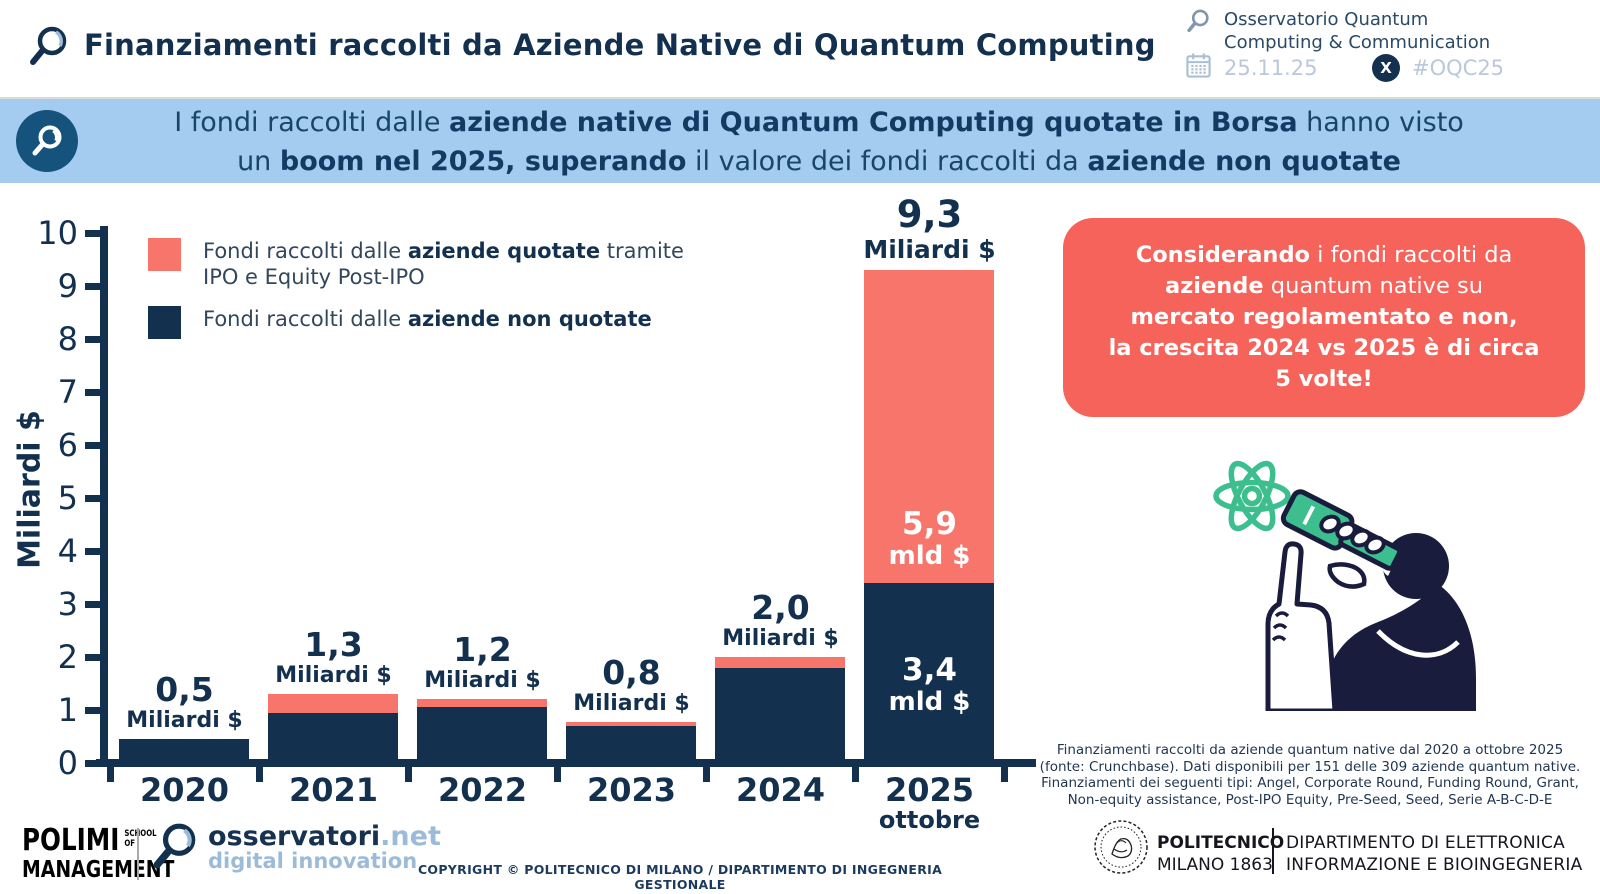 Image resolution: width=1600 pixels, height=894 pixels. What do you see at coordinates (1271, 67) in the screenshot?
I see `date: 25.11.25` at bounding box center [1271, 67].